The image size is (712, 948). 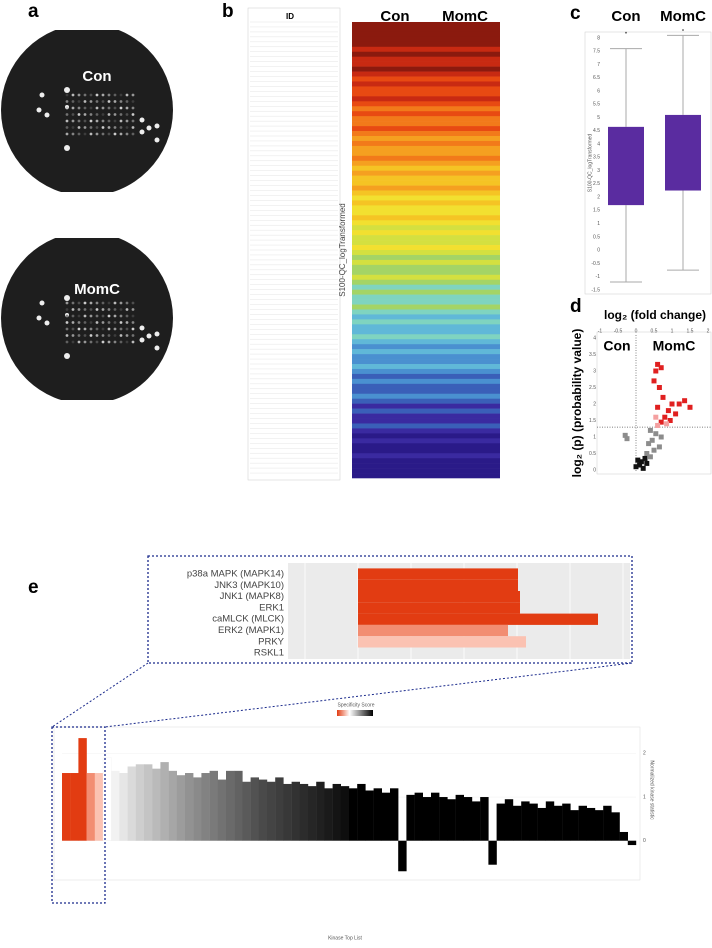 What do you see at coordinates (644, 841) in the screenshot?
I see `y-tick-label: 0` at bounding box center [644, 841].